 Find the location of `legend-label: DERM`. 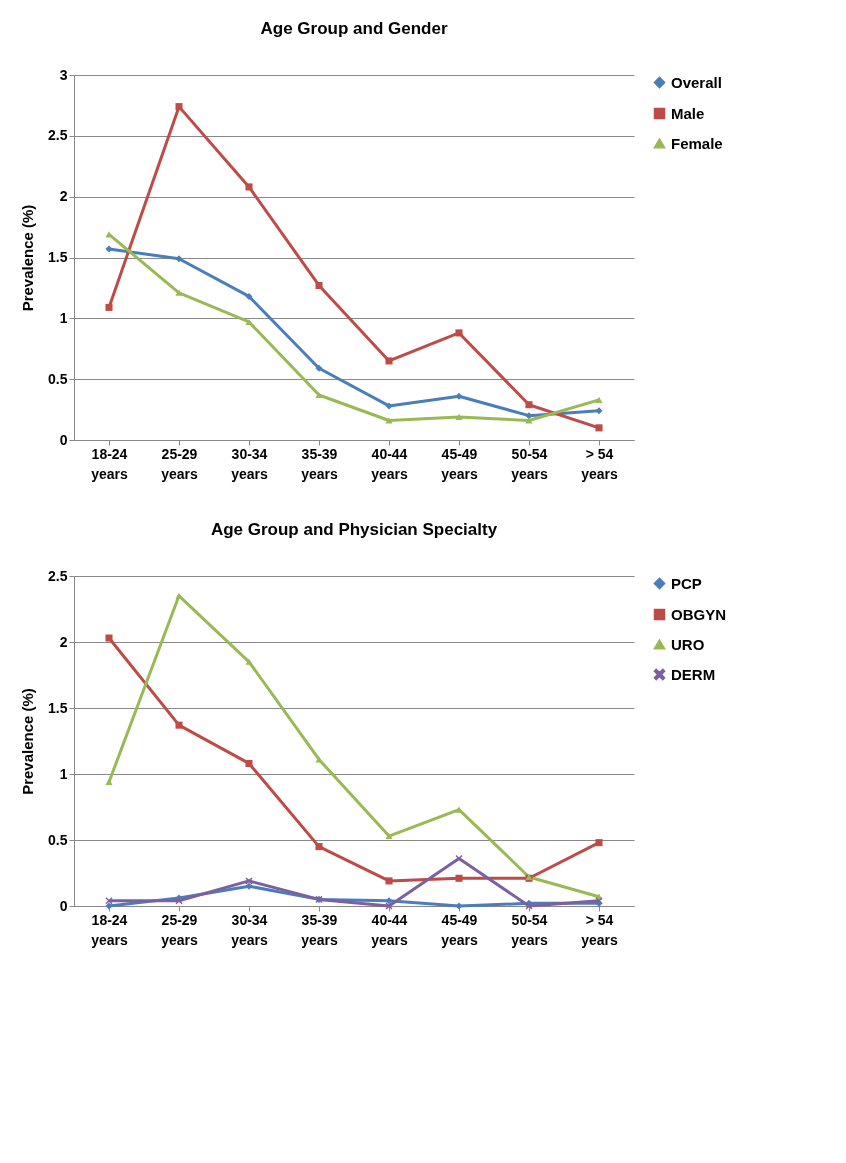

legend-label: DERM is located at coordinates (693, 674).